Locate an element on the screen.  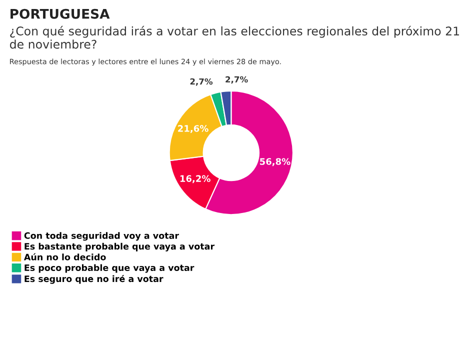
chart-title: PORTUGUESA is located at coordinates (60, 13).